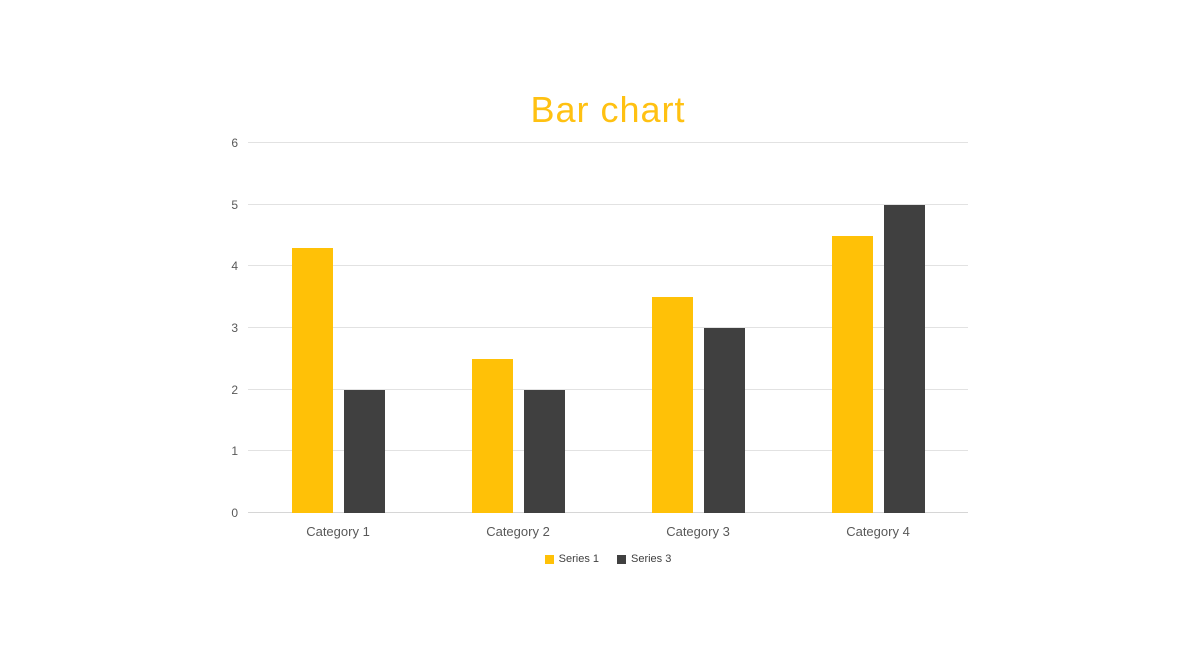 This screenshot has height=654, width=1200. What do you see at coordinates (651, 559) in the screenshot?
I see `legend-label-series-3: Series 3` at bounding box center [651, 559].